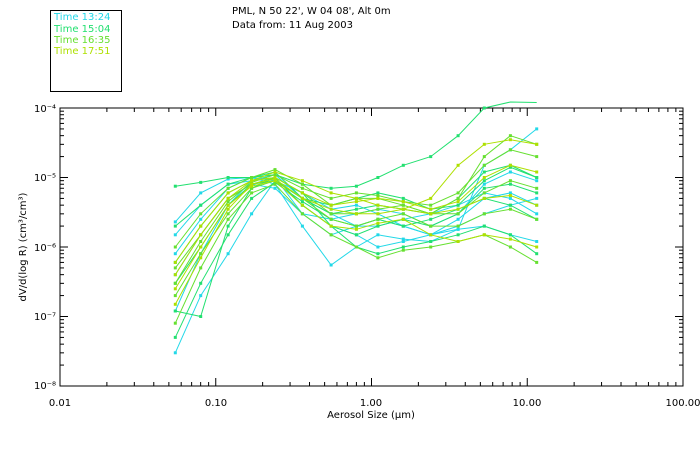 The image size is (700, 450). Describe the element at coordinates (45, 248) in the screenshot. I see `y-tick-label: 10⁻⁶` at that location.